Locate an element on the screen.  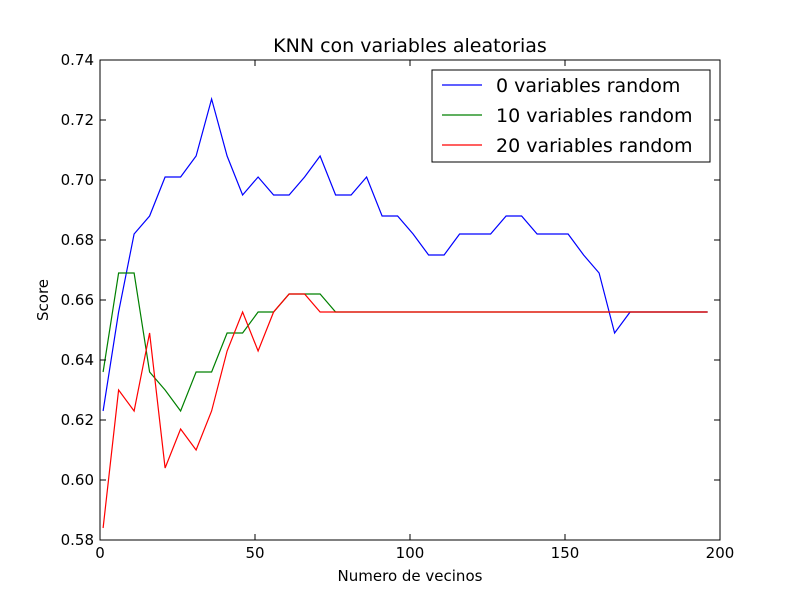
y-tick-label: 0.58 is located at coordinates (77, 540).